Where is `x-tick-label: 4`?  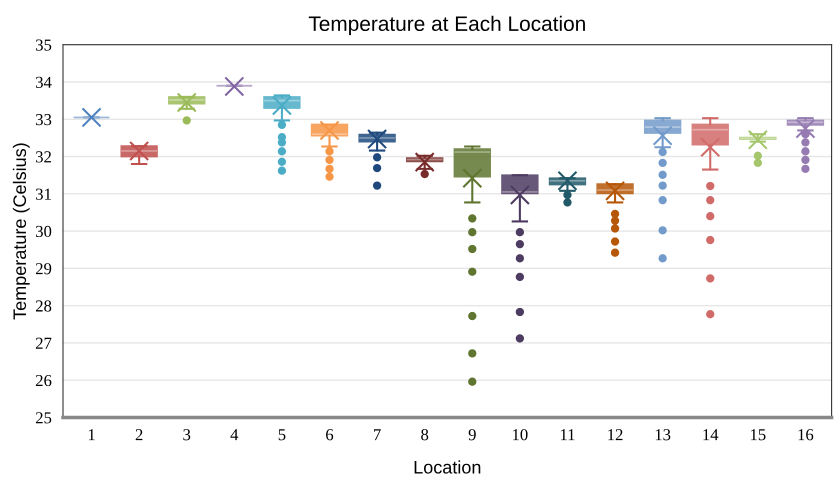 x-tick-label: 4 is located at coordinates (234, 434).